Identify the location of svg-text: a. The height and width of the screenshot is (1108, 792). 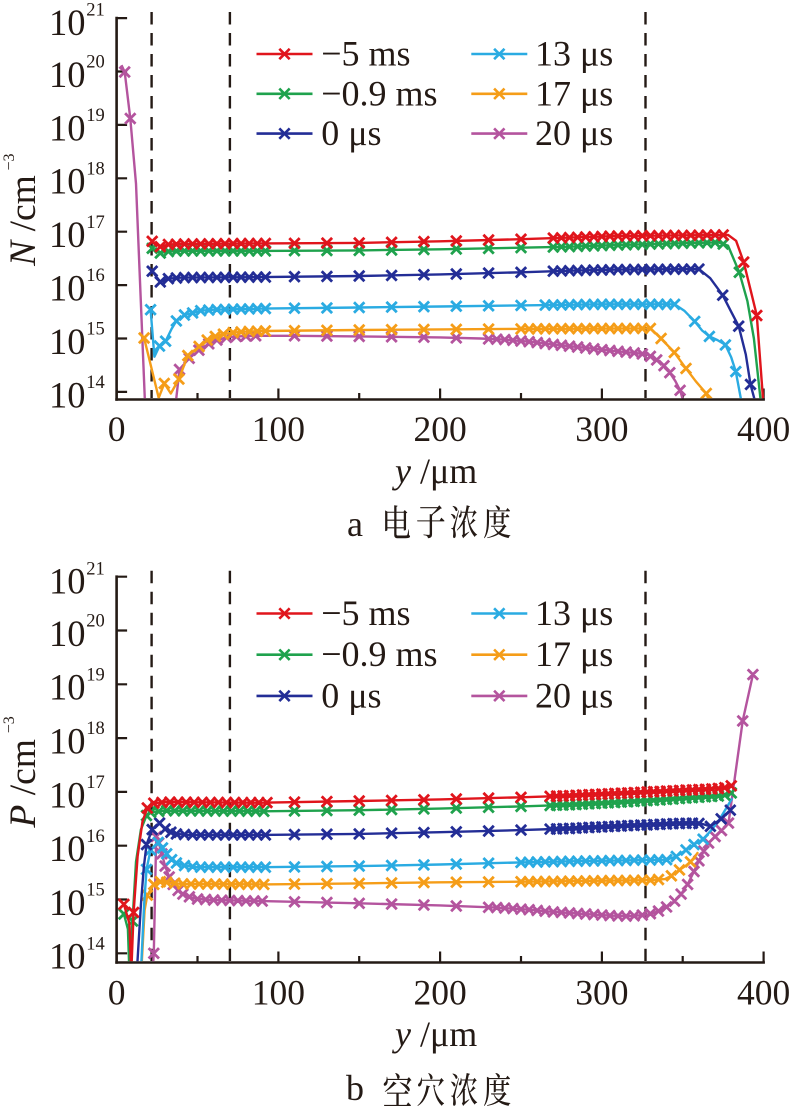
(355, 524).